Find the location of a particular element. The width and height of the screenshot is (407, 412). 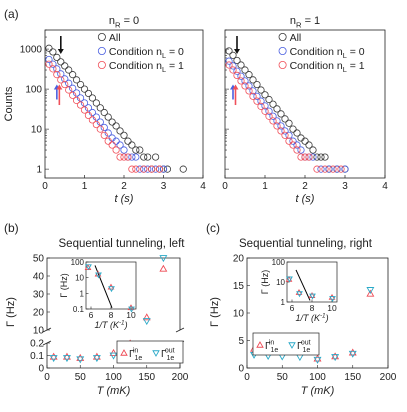

inset-y-axis-label: Γ (Hz) is located at coordinates (64, 285).